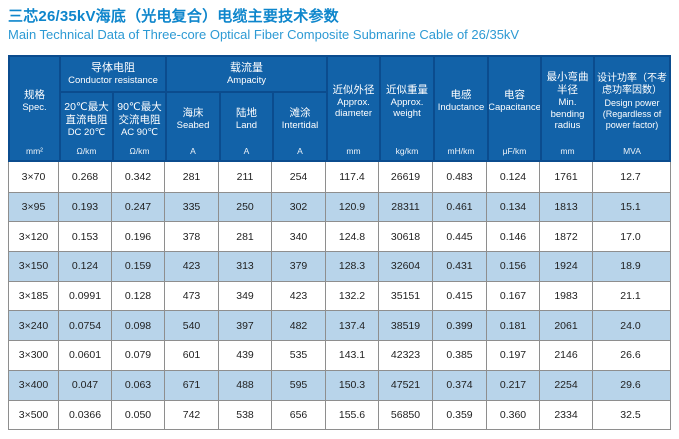  Describe the element at coordinates (137, 296) in the screenshot. I see `table-cell: 0.128` at that location.